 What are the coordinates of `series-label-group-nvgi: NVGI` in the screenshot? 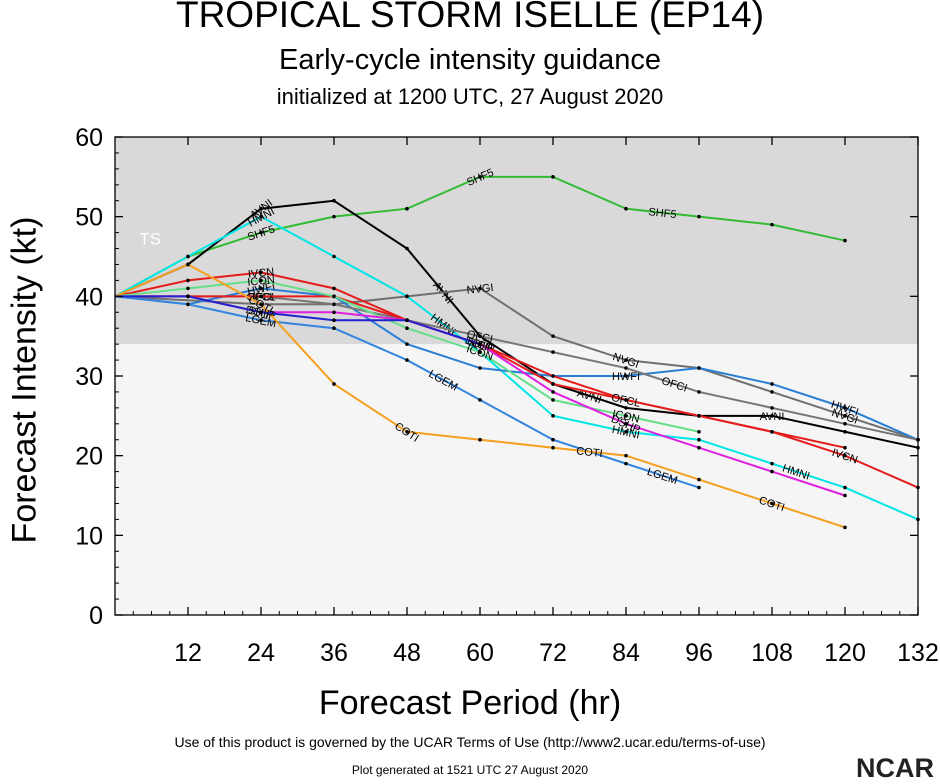 It's located at (480, 289).